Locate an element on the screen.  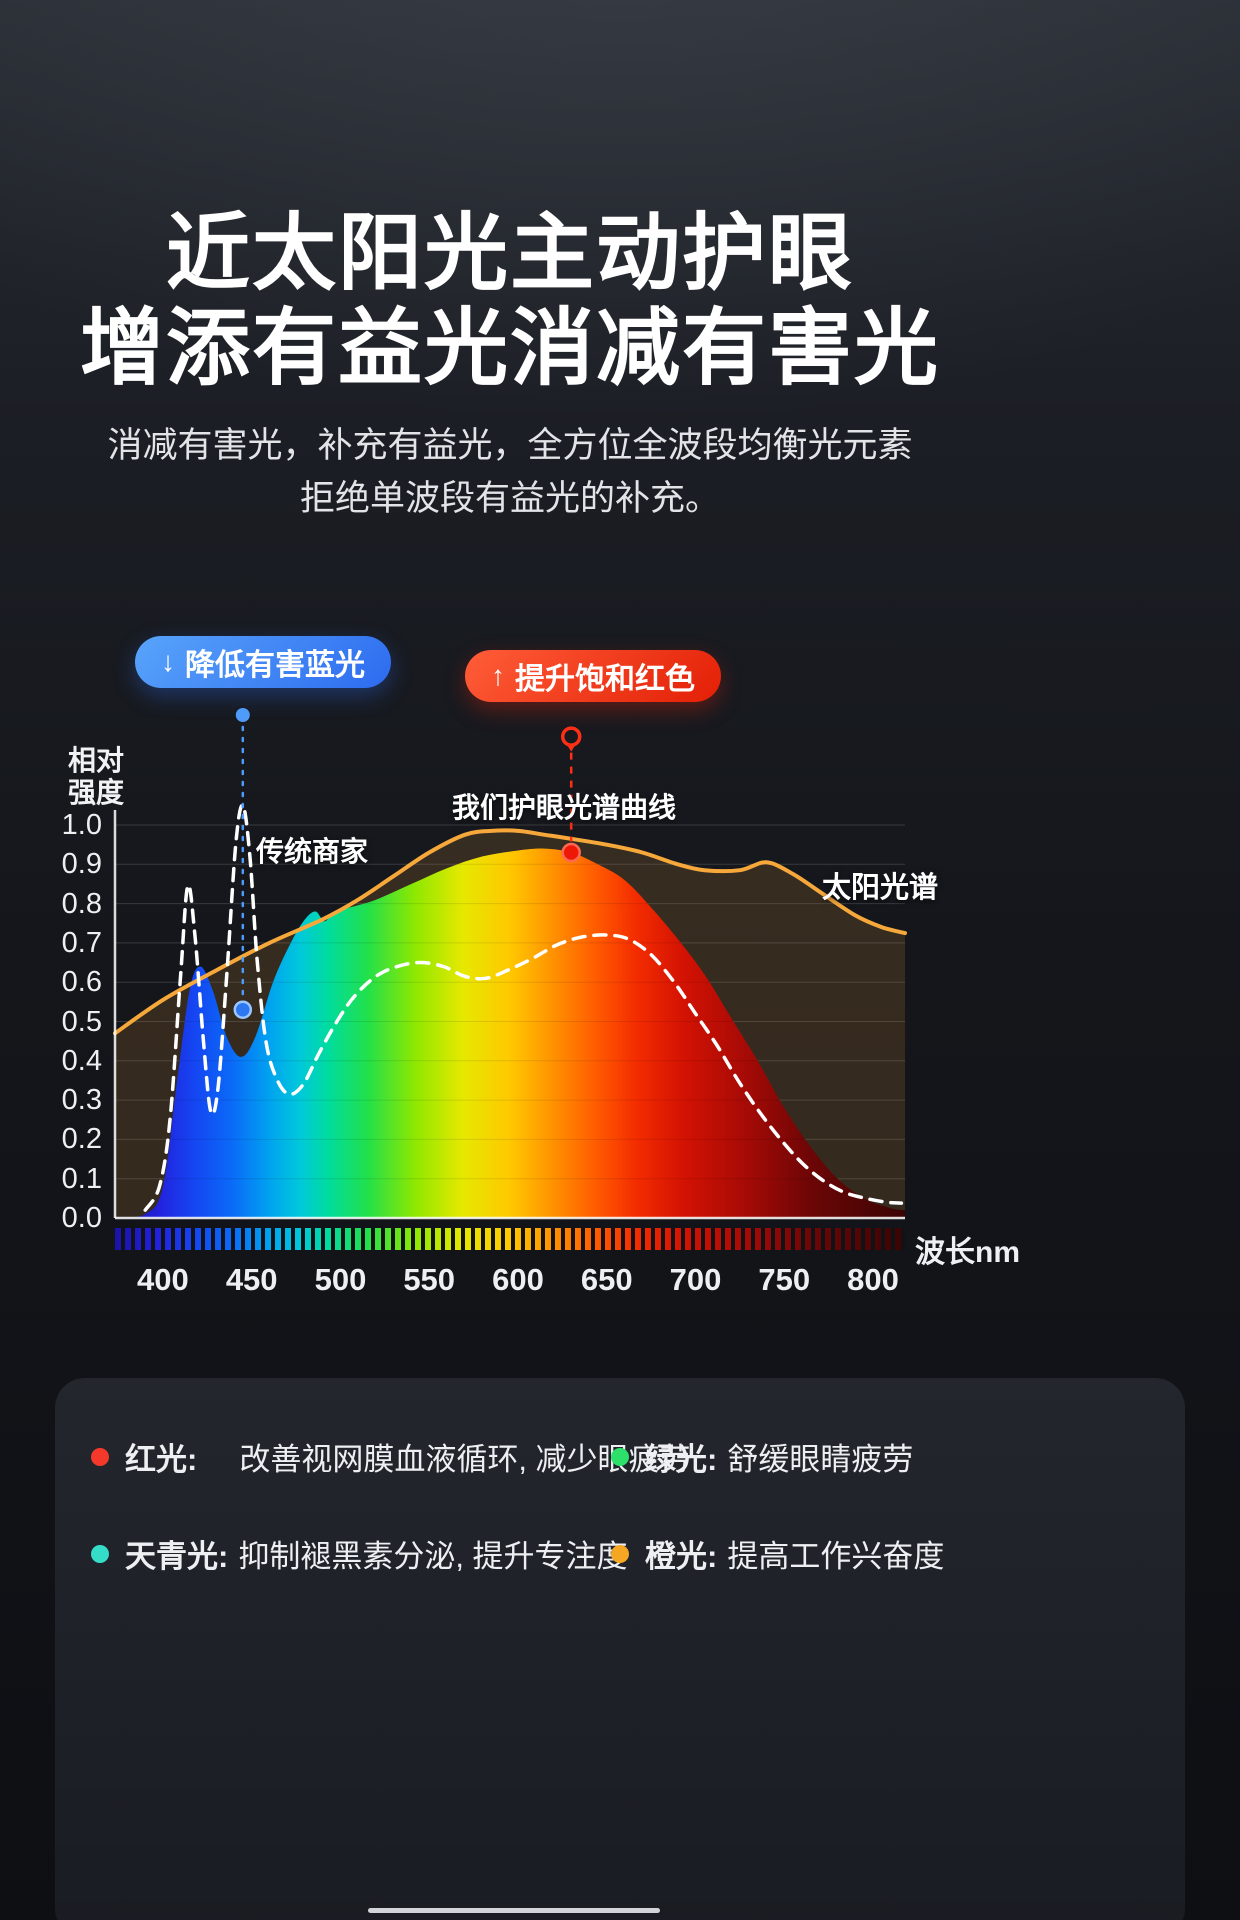
solar-curve-label: 太阳光谱 is located at coordinates (880, 888).